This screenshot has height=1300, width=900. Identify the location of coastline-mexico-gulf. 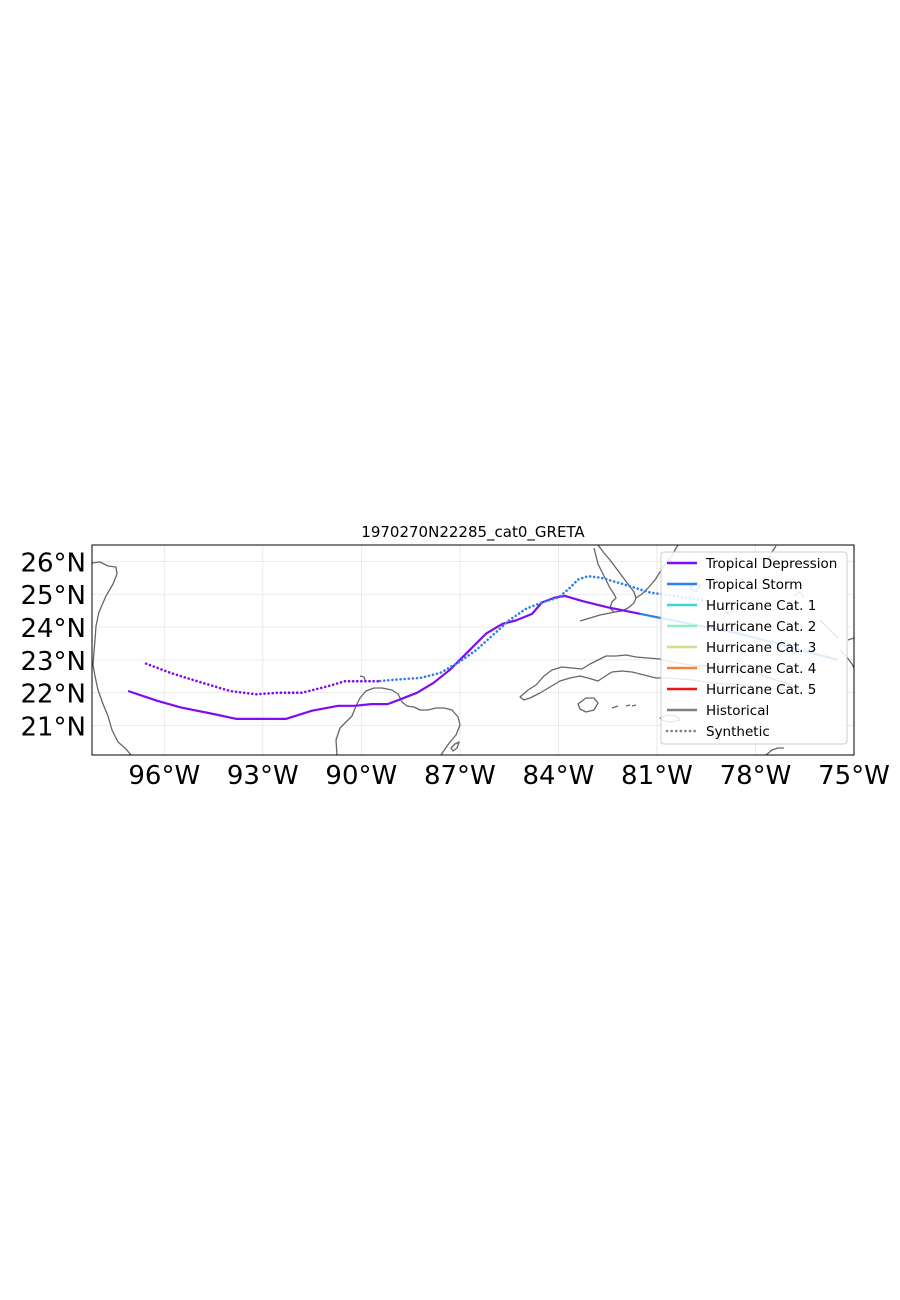
(112, 658).